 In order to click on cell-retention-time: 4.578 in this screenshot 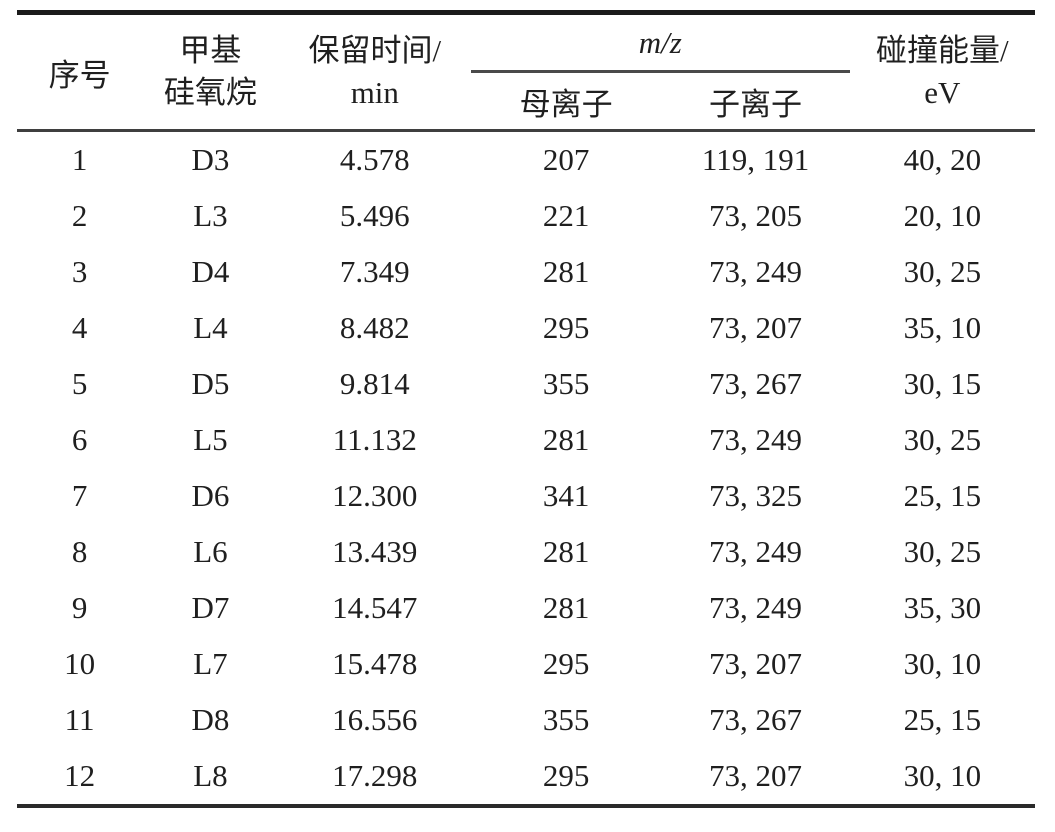, I will do `click(374, 159)`.